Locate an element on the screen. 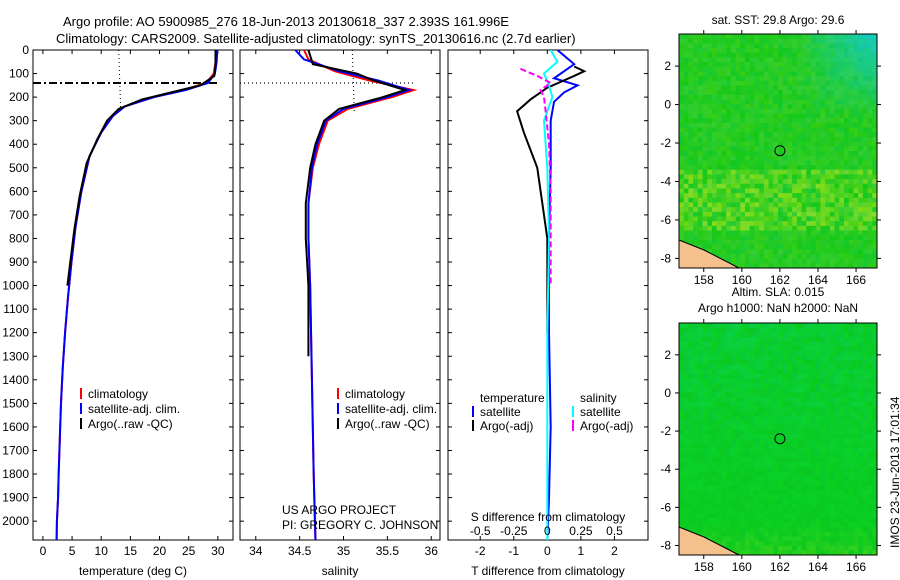  legend-label: satellite-adj. clim. is located at coordinates (391, 409).